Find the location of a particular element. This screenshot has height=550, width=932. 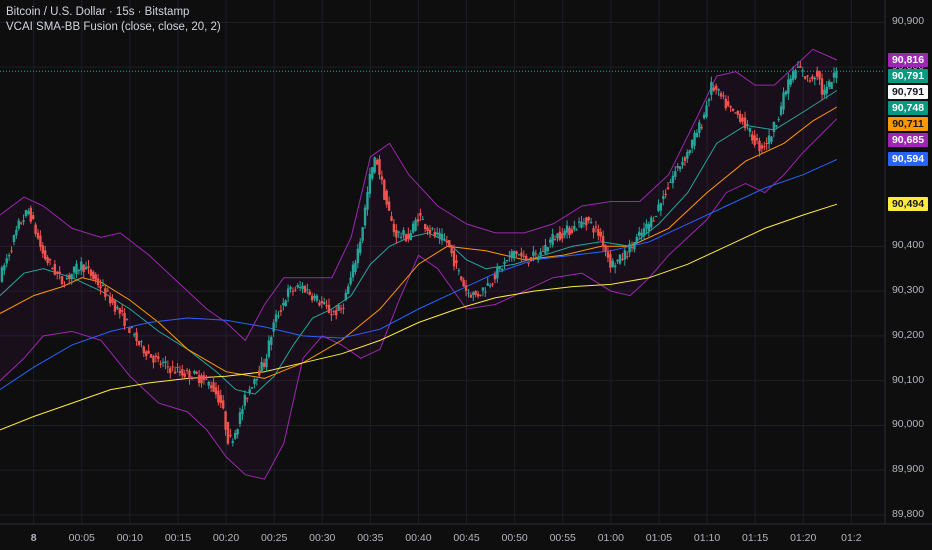

time-tick-label: 00:30 is located at coordinates (322, 538).